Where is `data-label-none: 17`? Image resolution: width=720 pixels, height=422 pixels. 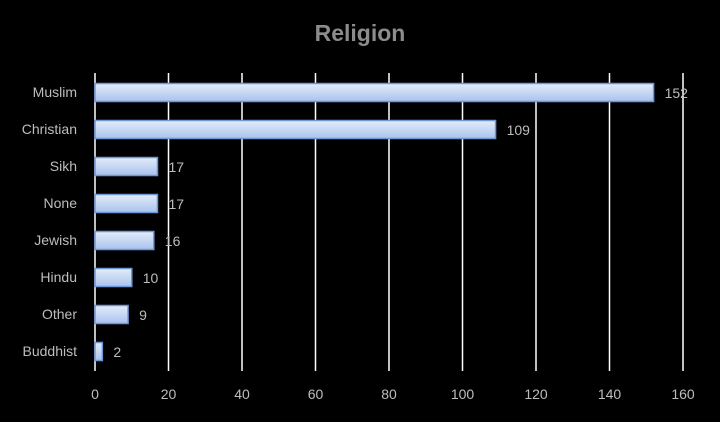 data-label-none: 17 is located at coordinates (176, 204).